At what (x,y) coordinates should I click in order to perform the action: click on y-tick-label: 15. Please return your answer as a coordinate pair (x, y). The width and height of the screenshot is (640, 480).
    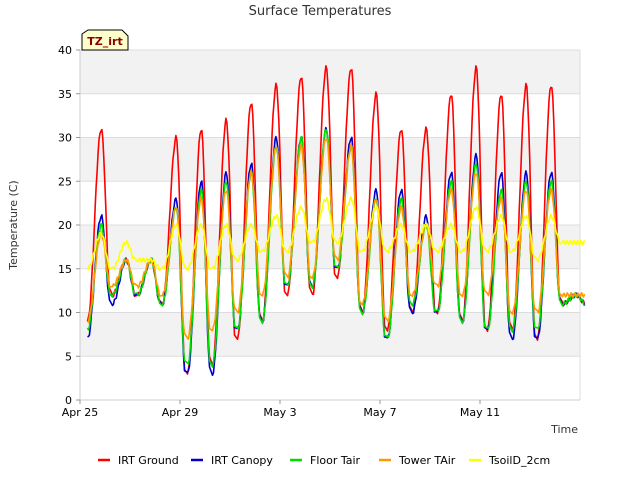
    Looking at the image, I should click on (65, 269).